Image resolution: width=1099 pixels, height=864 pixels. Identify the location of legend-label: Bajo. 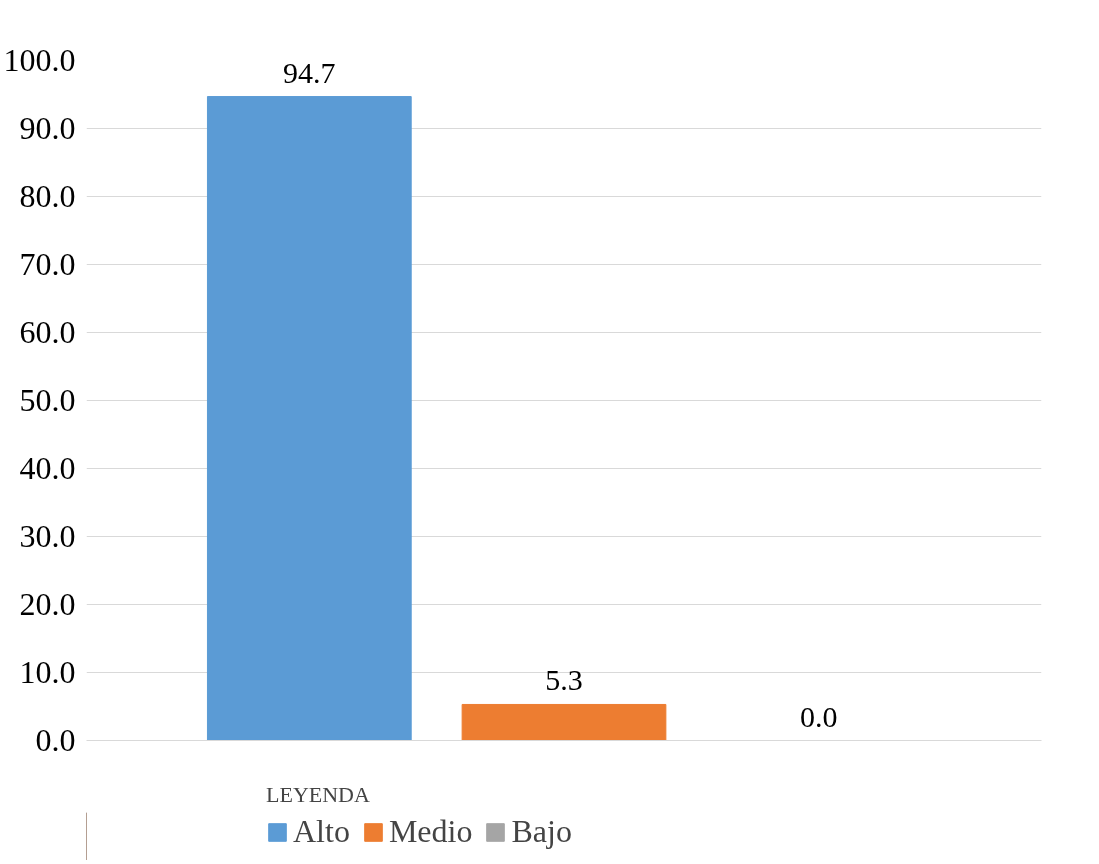
(541, 831).